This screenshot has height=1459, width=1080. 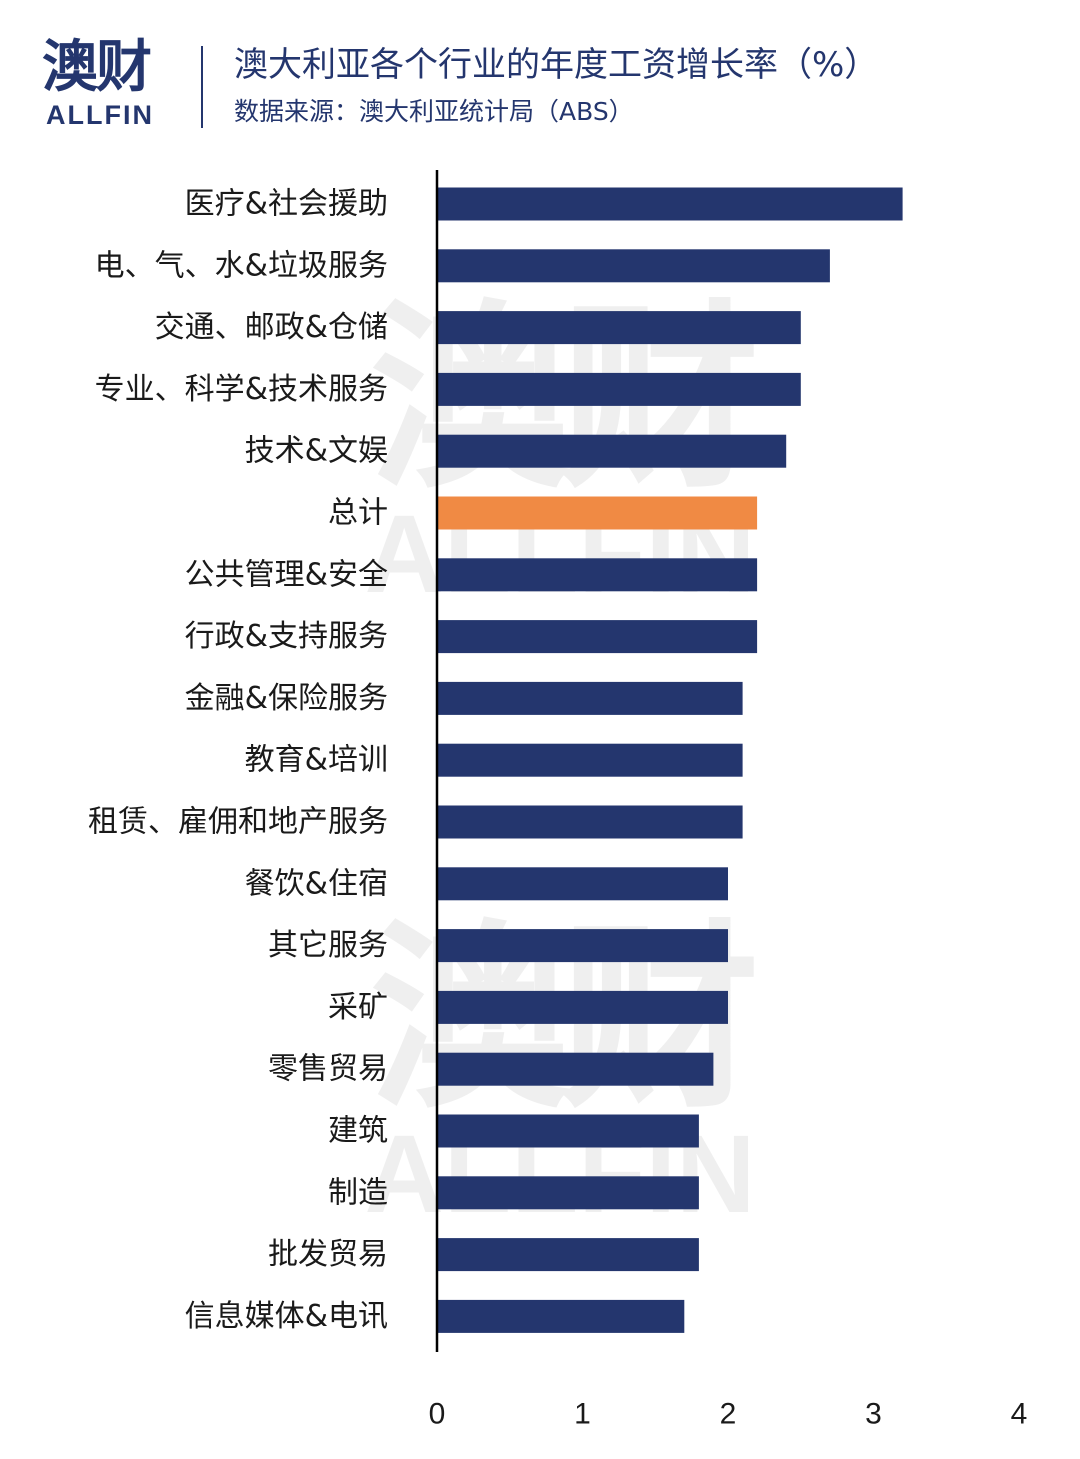 What do you see at coordinates (437, 1414) in the screenshot?
I see `x-tick-label: 0` at bounding box center [437, 1414].